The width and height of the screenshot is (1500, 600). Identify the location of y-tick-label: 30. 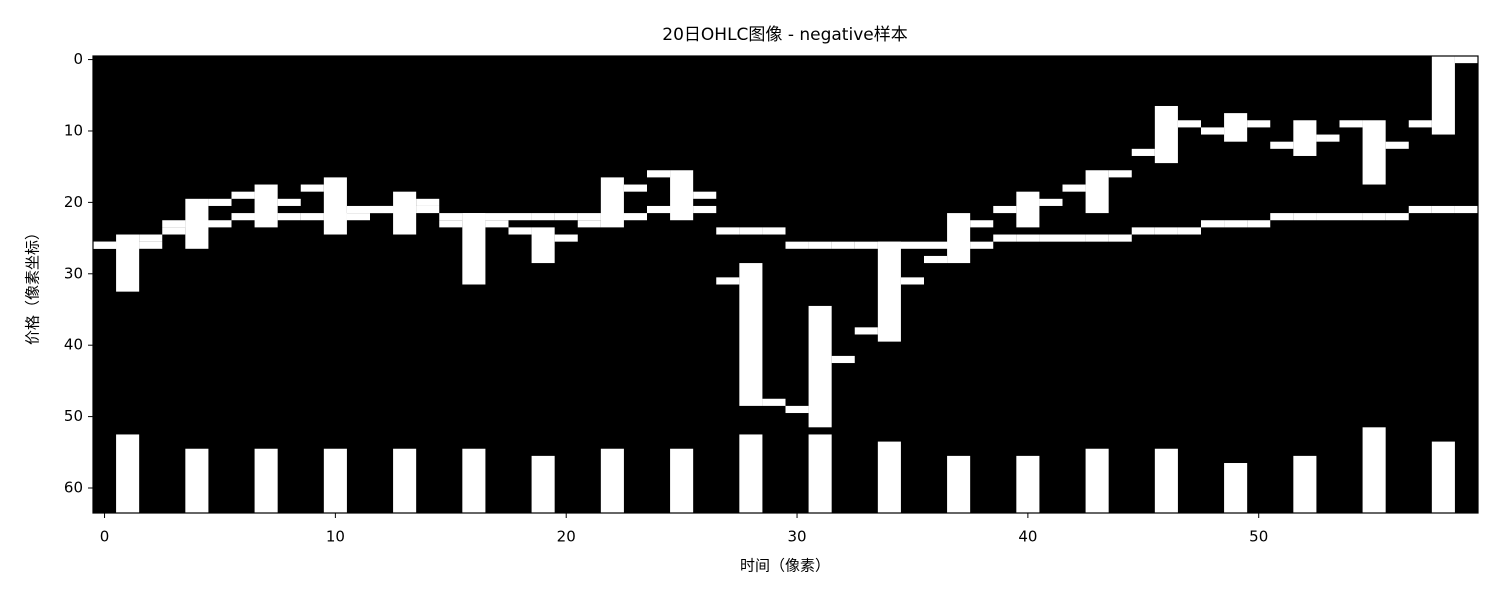
(73, 273).